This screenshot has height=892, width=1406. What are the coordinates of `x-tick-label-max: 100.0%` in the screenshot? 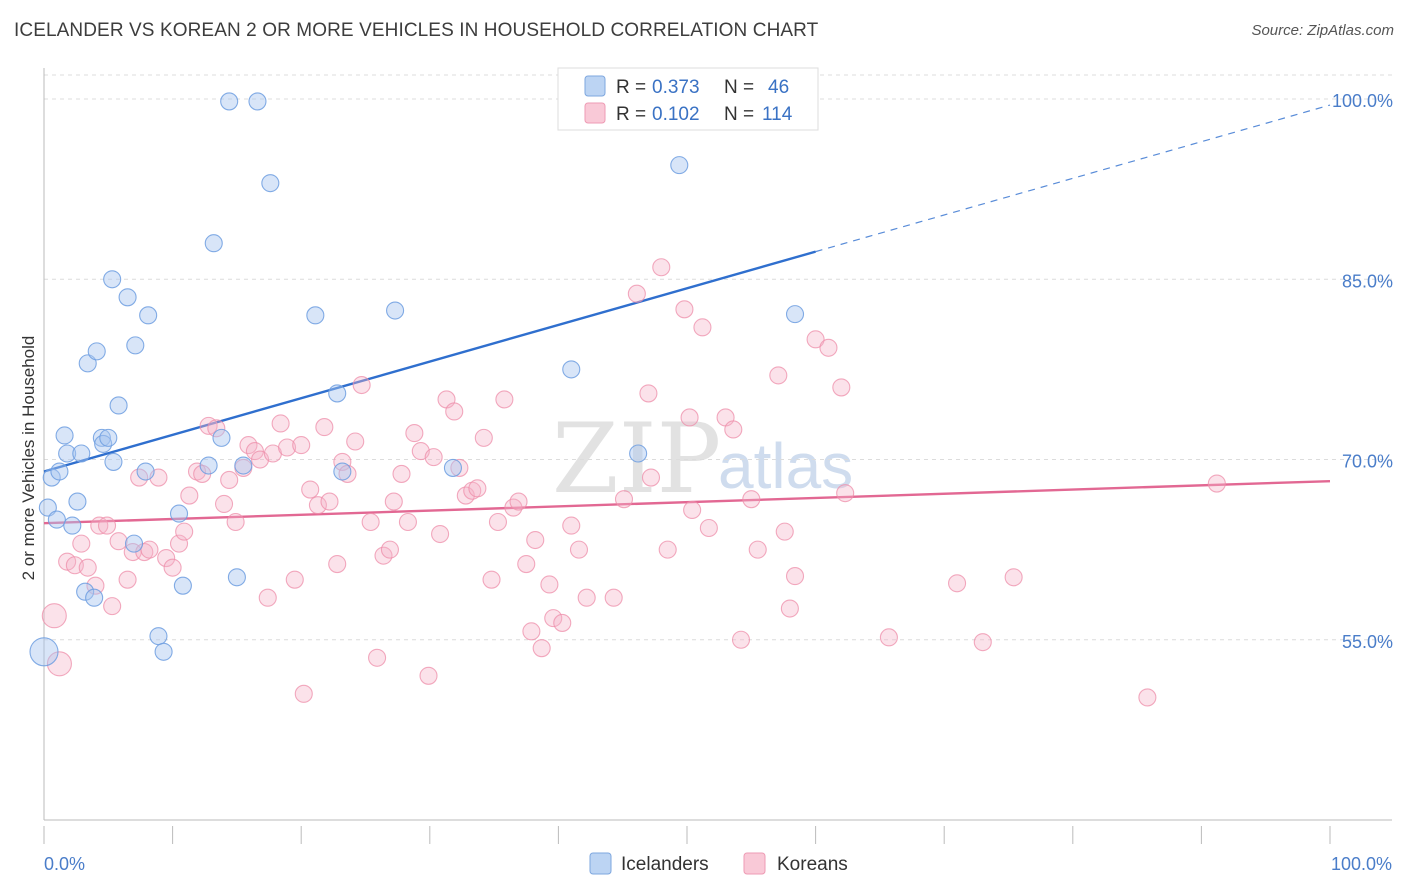 It's located at (1361, 864).